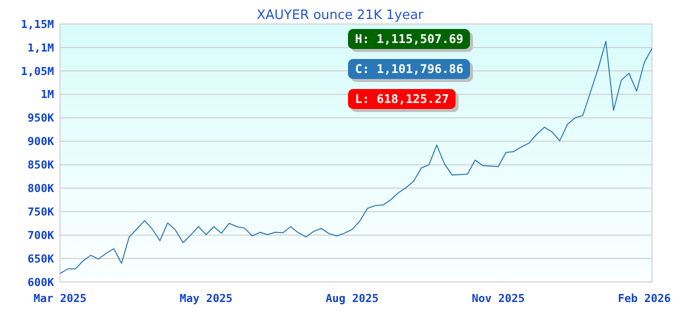 The height and width of the screenshot is (320, 680). I want to click on x-tick-label: Nov 2025, so click(498, 298).